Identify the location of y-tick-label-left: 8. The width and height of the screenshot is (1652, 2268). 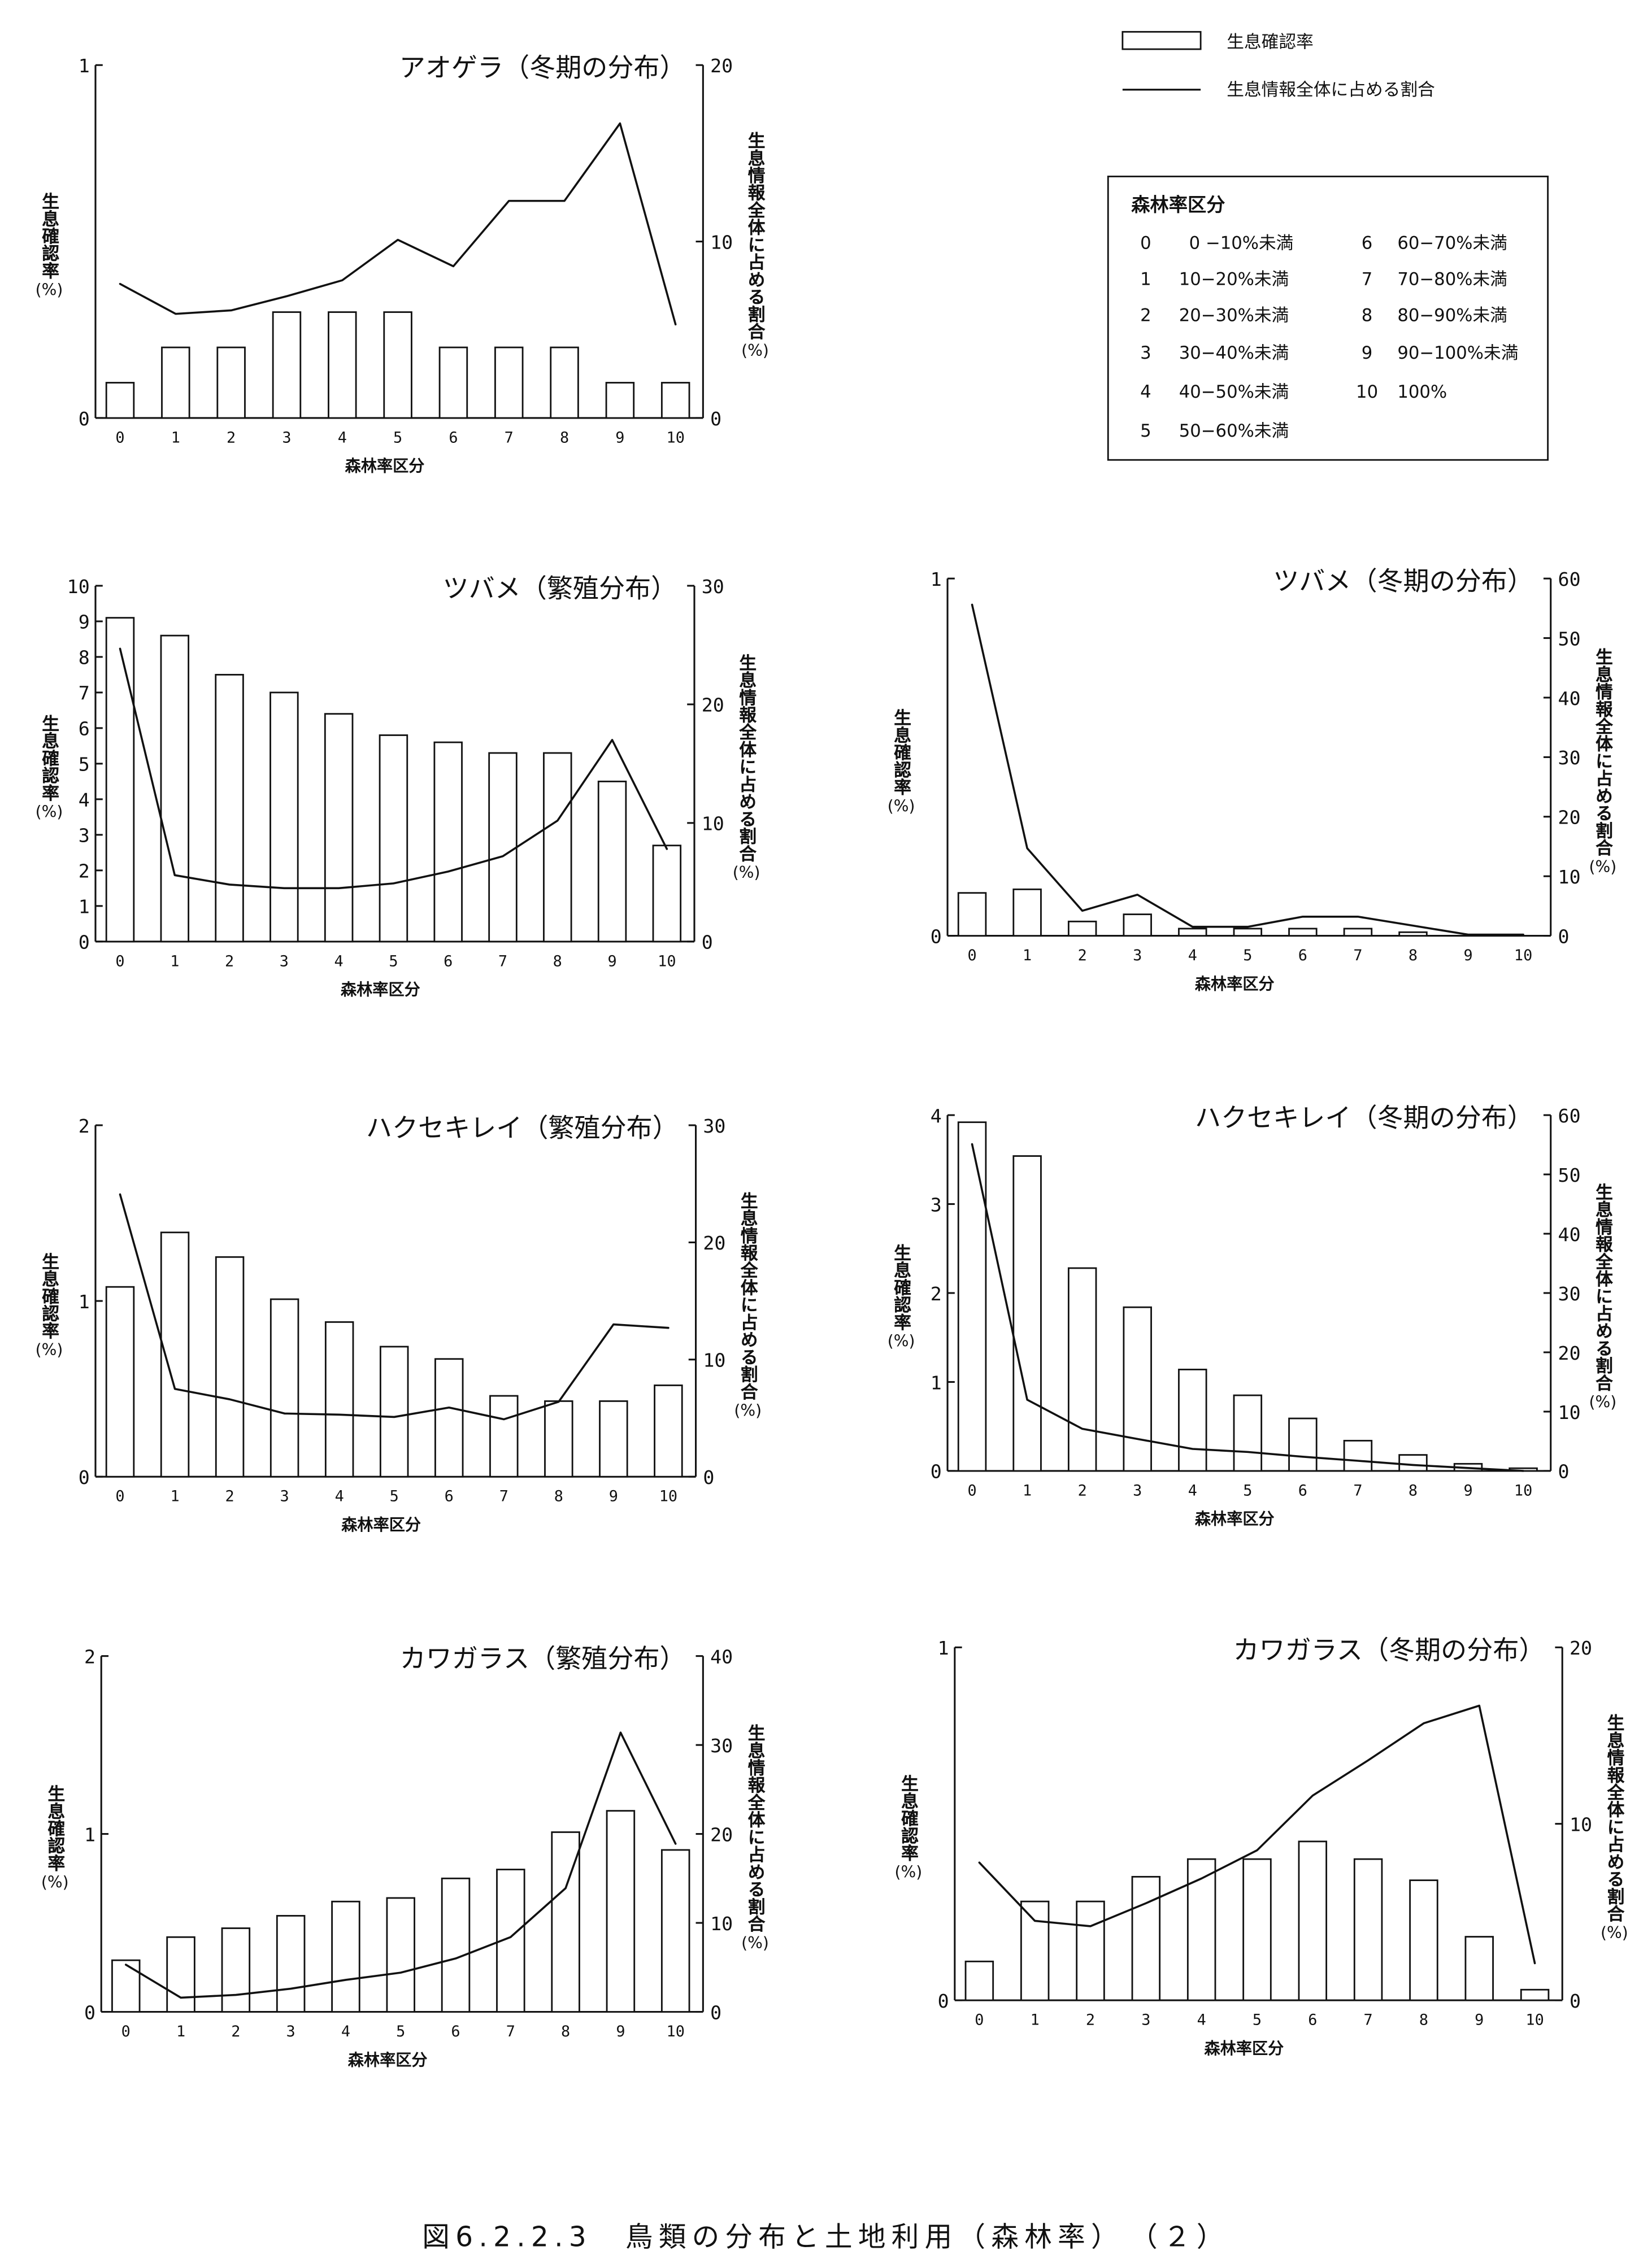
(84, 658).